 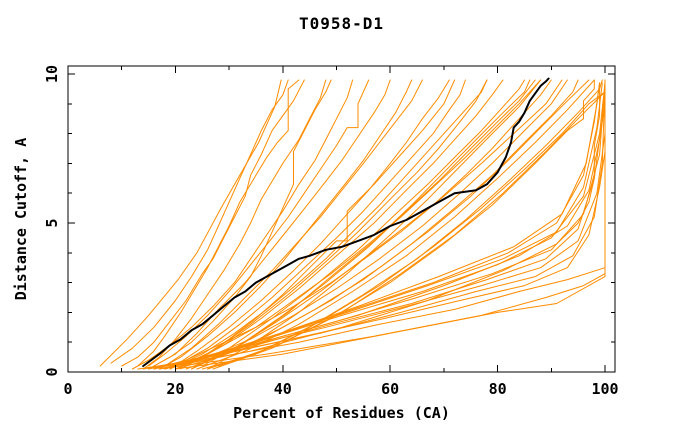 What do you see at coordinates (52, 222) in the screenshot?
I see `y-tick-label: 5` at bounding box center [52, 222].